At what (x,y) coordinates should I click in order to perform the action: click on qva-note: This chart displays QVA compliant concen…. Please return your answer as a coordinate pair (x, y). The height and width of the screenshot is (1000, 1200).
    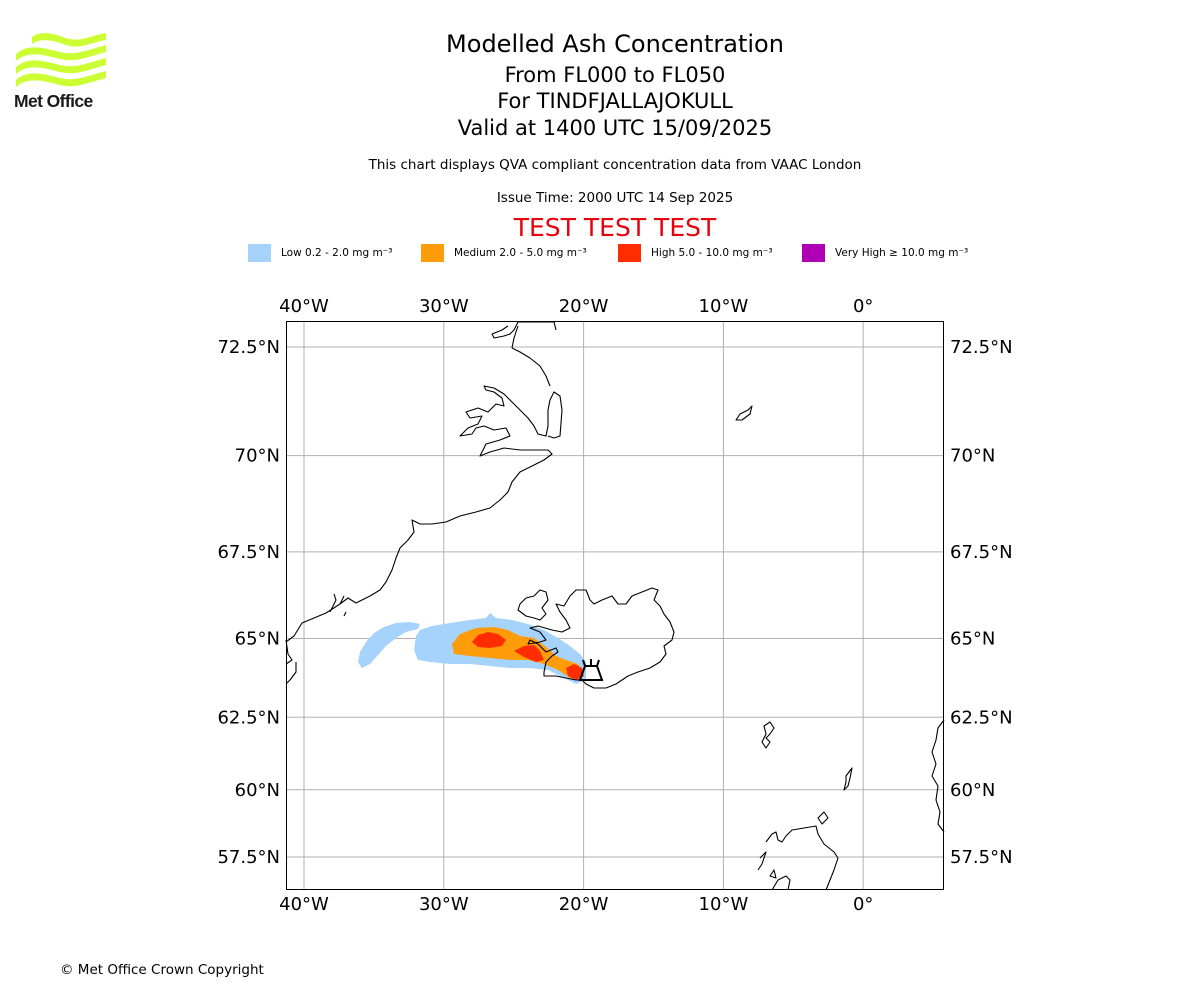
    Looking at the image, I should click on (615, 165).